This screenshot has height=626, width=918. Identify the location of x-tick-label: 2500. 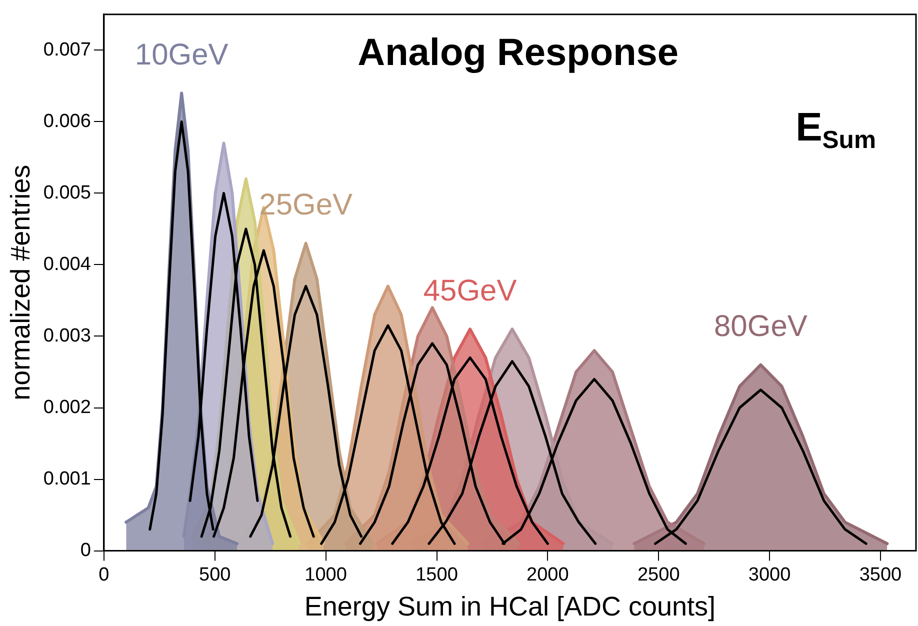
(658, 575).